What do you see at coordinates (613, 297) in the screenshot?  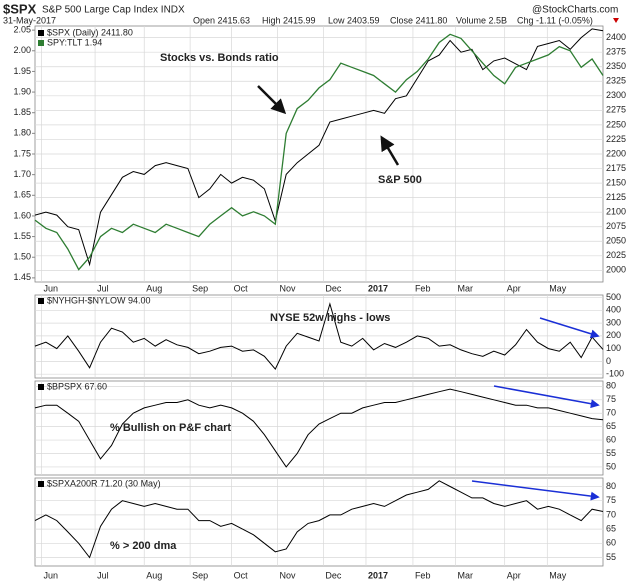 I see `y-tick-label: 500` at bounding box center [613, 297].